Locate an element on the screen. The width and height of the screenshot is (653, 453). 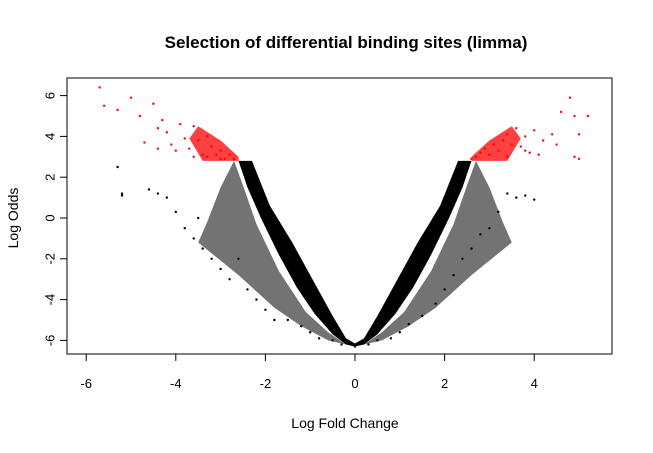
x-axis: -6 -4 -2 0 2 4 is located at coordinates (309, 372).